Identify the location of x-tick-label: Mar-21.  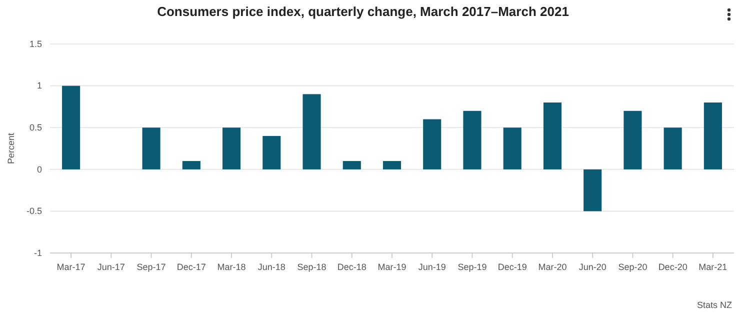
(713, 267).